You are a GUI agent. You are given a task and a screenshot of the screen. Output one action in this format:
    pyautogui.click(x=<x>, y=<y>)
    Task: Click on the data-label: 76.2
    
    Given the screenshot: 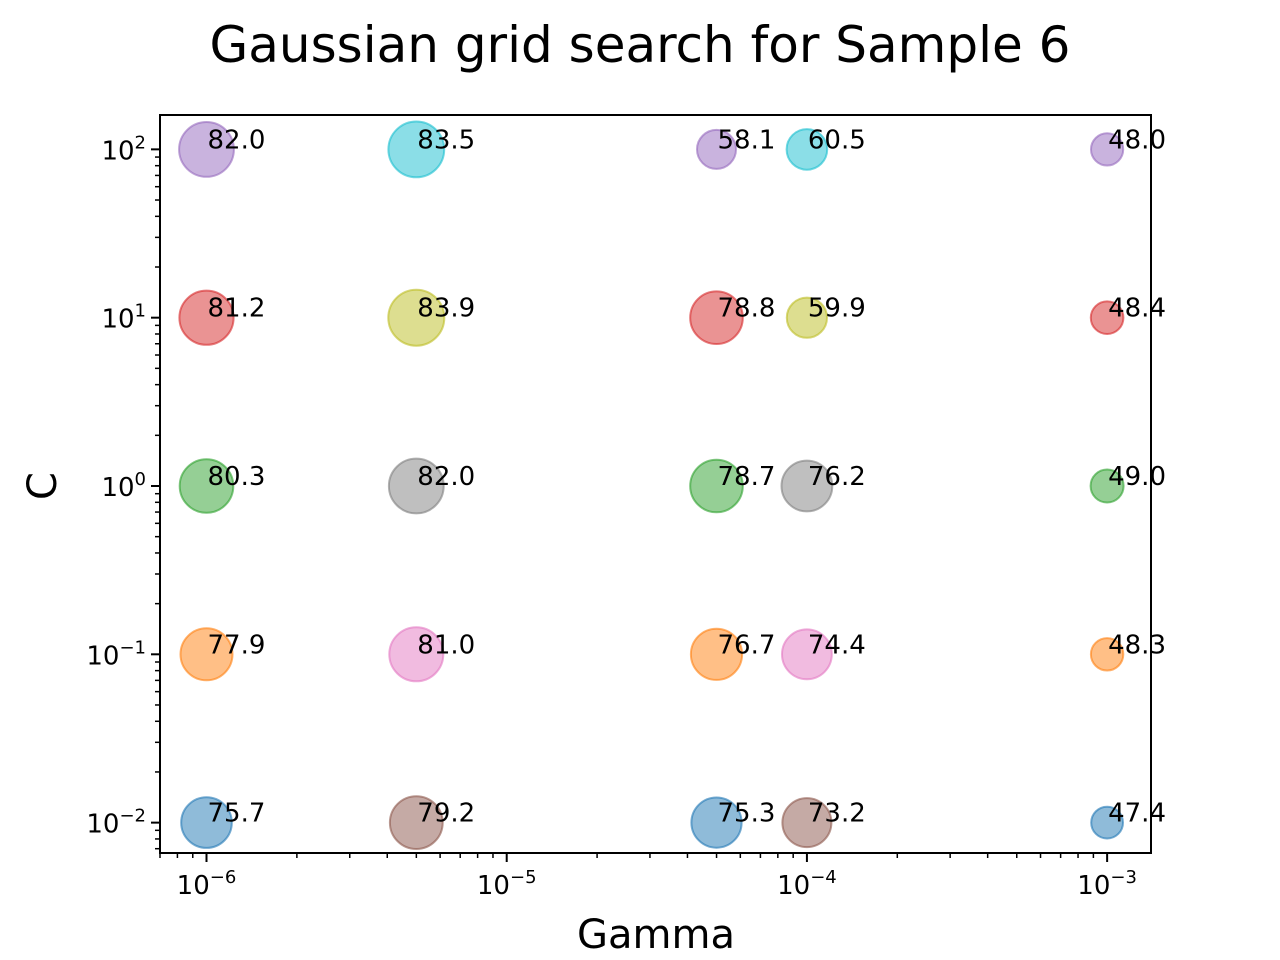 What is the action you would take?
    pyautogui.click(x=837, y=477)
    